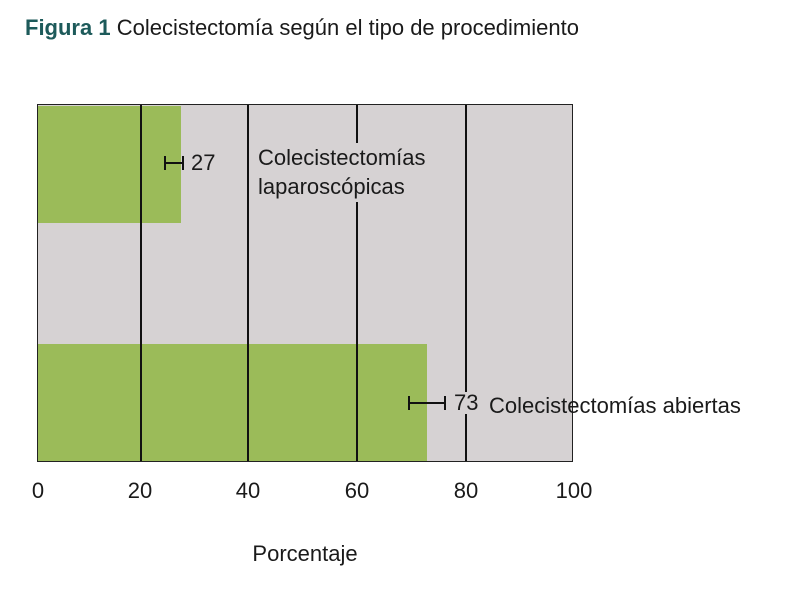 The height and width of the screenshot is (593, 807). Describe the element at coordinates (427, 403) in the screenshot. I see `error-bar-open` at that location.